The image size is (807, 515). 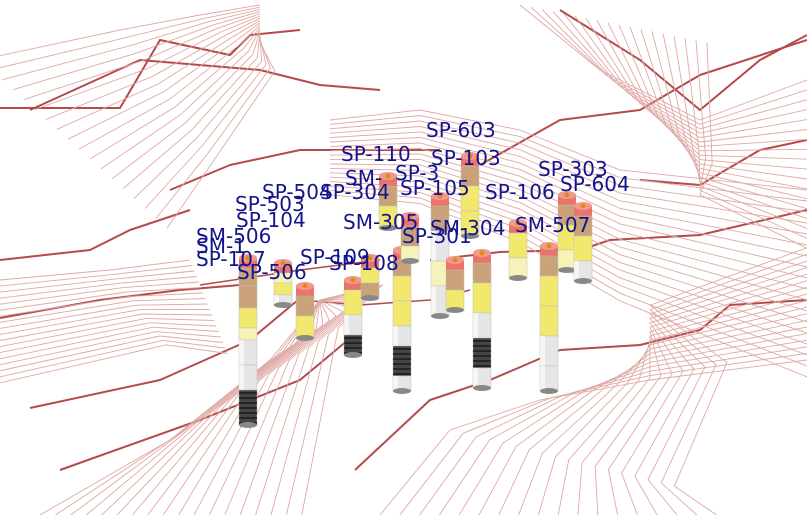 I want to click on label-sp-304: SP-304, so click(x=355, y=192).